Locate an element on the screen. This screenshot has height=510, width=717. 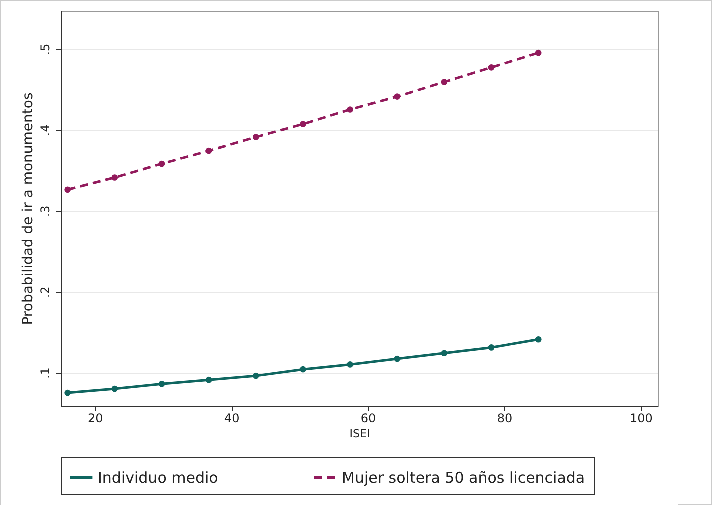
y-tick-label: .3 is located at coordinates (45, 212).